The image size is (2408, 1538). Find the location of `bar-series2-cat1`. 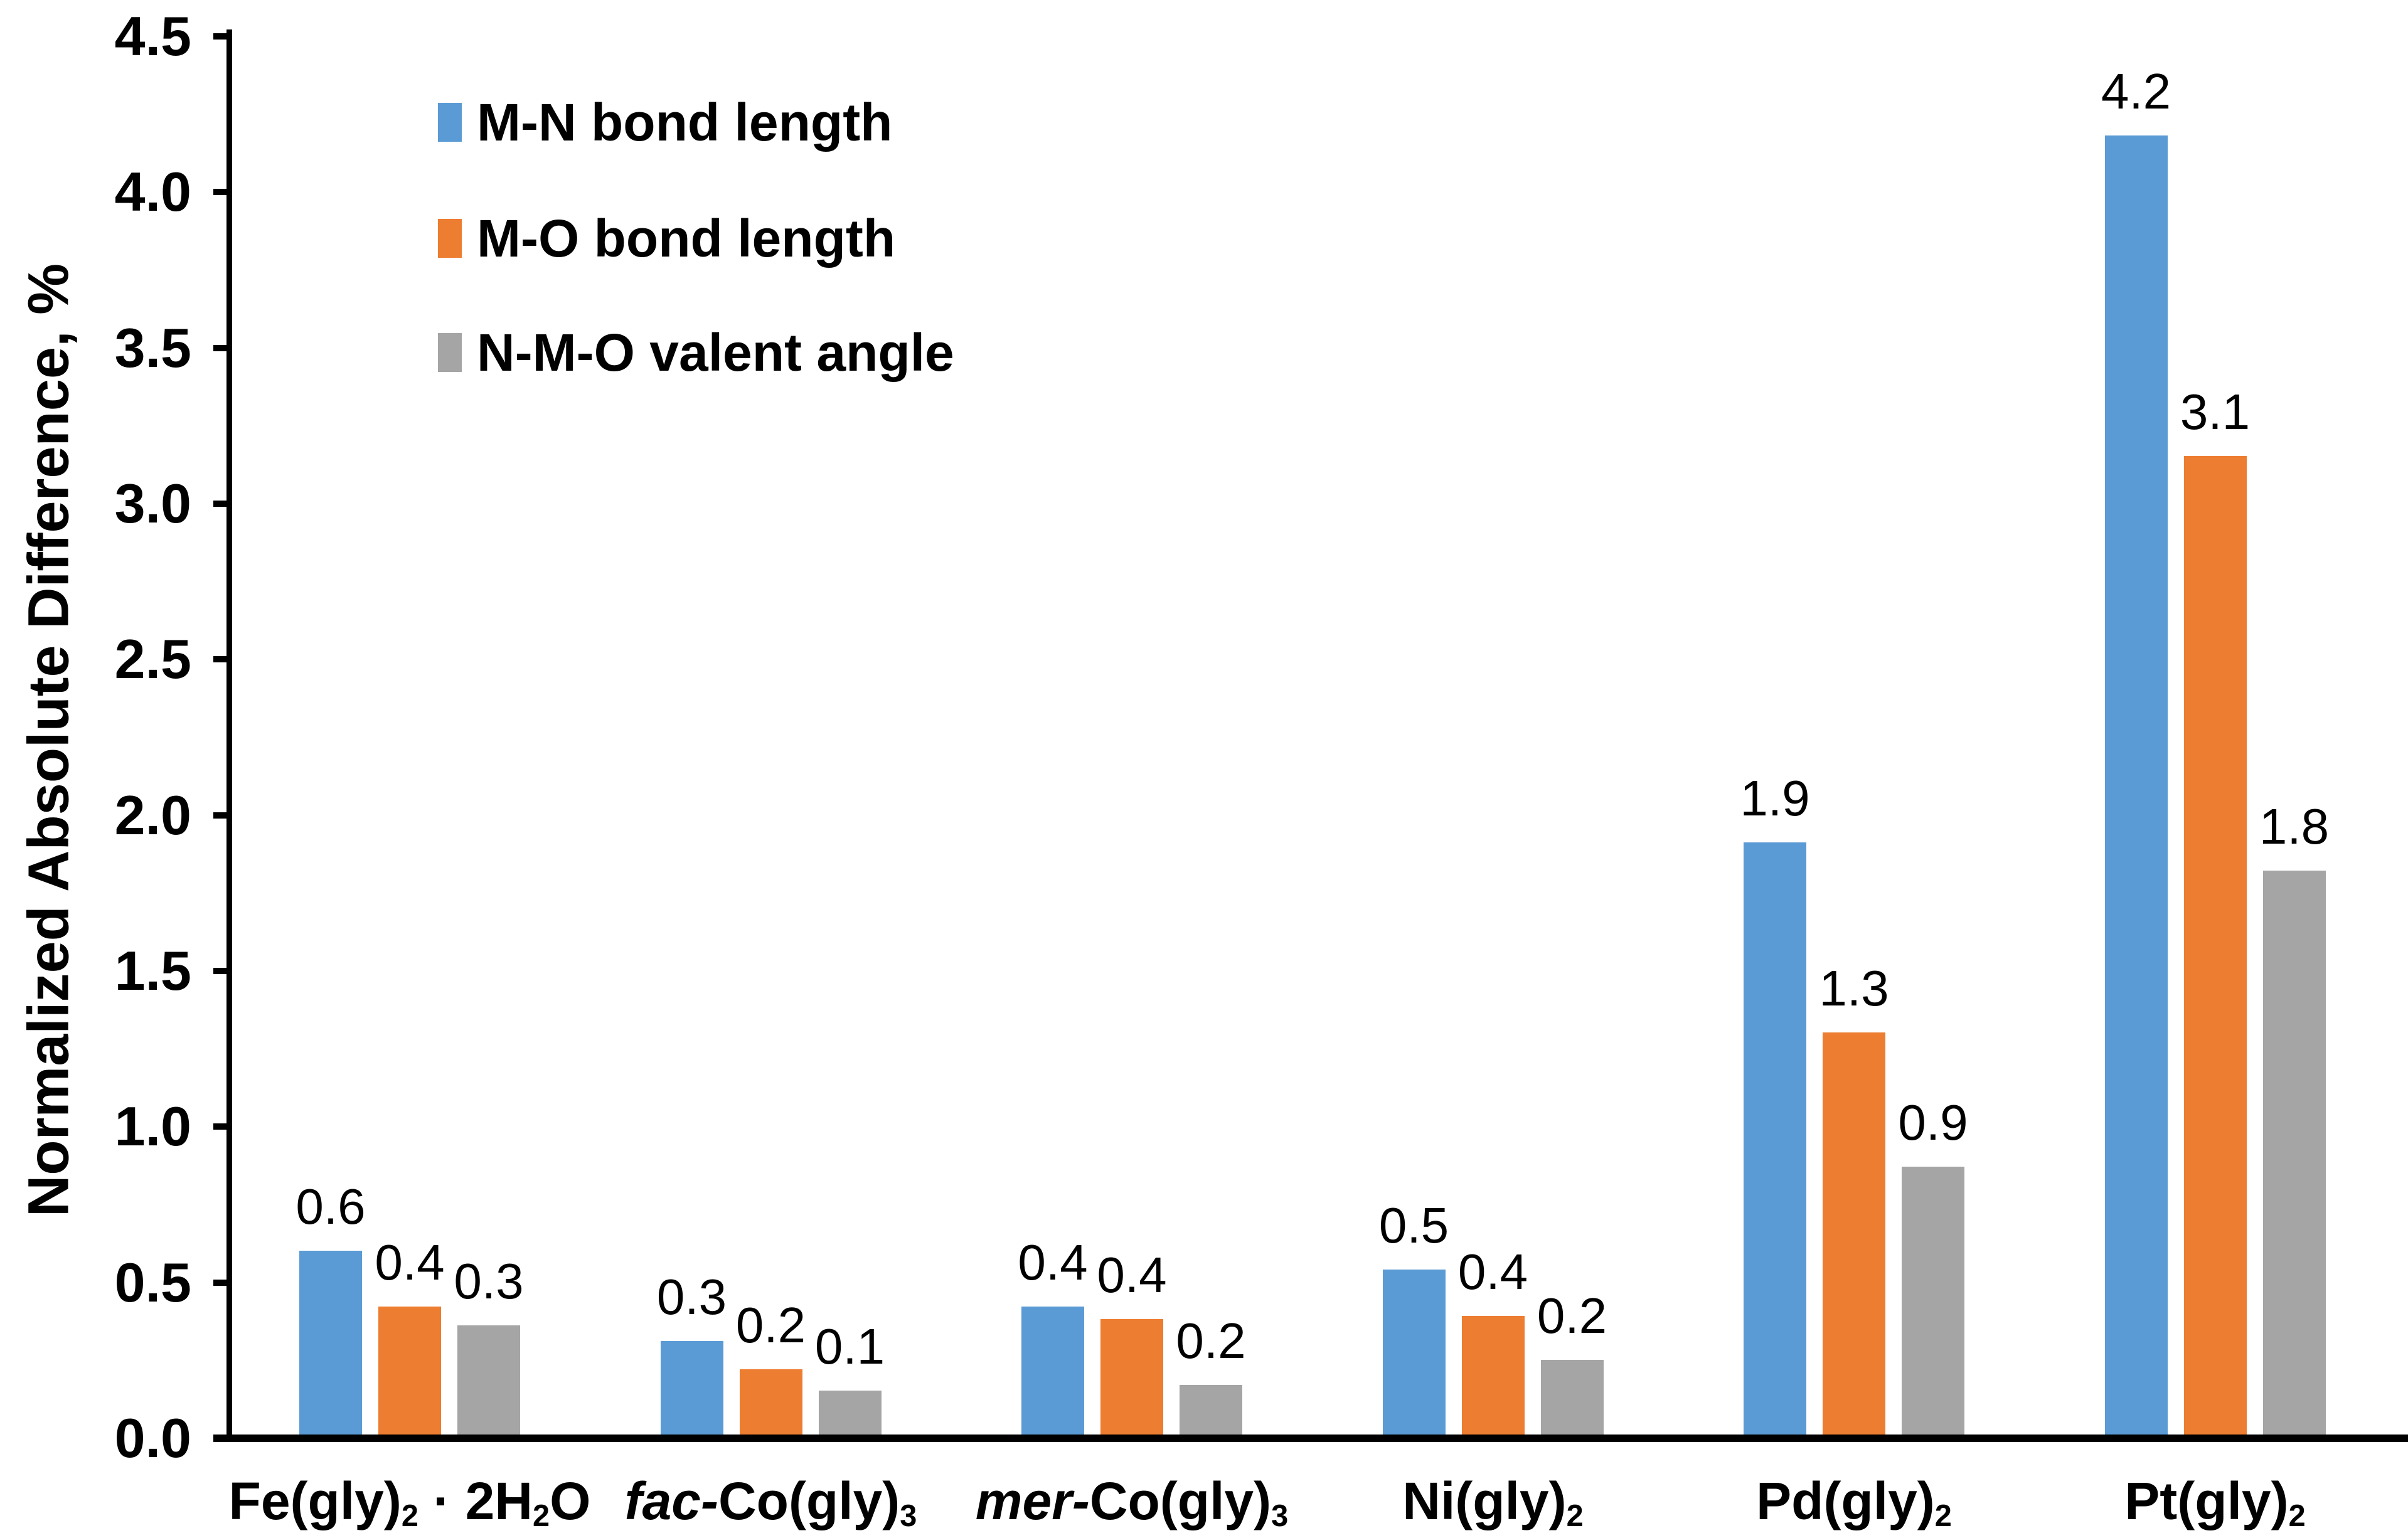

bar-series2-cat1 is located at coordinates (409, 1371).